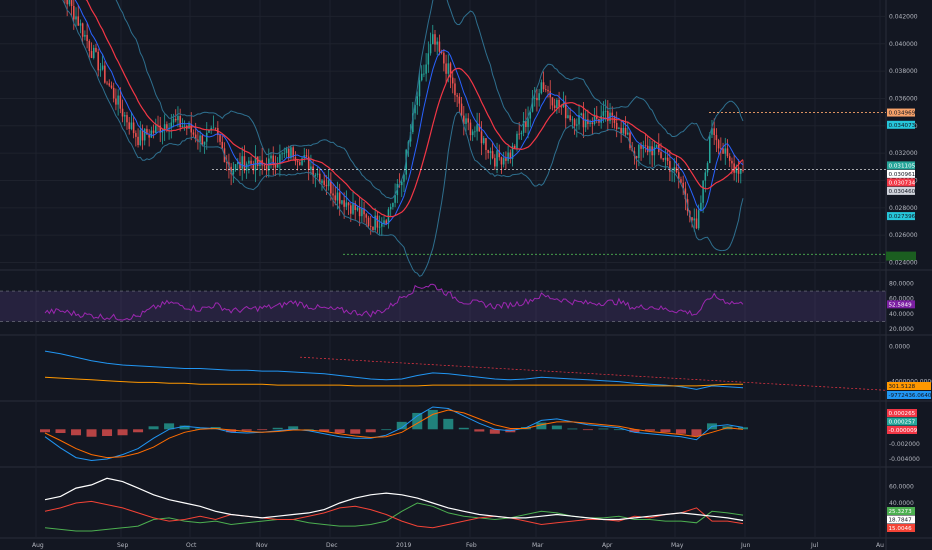 The width and height of the screenshot is (932, 550). What do you see at coordinates (443, 302) in the screenshot?
I see `rsi-pane` at bounding box center [443, 302].